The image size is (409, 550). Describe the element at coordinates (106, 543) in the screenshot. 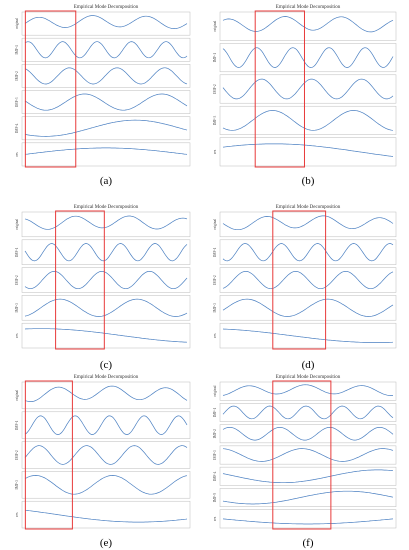

I see `panel-caption: (e)` at that location.